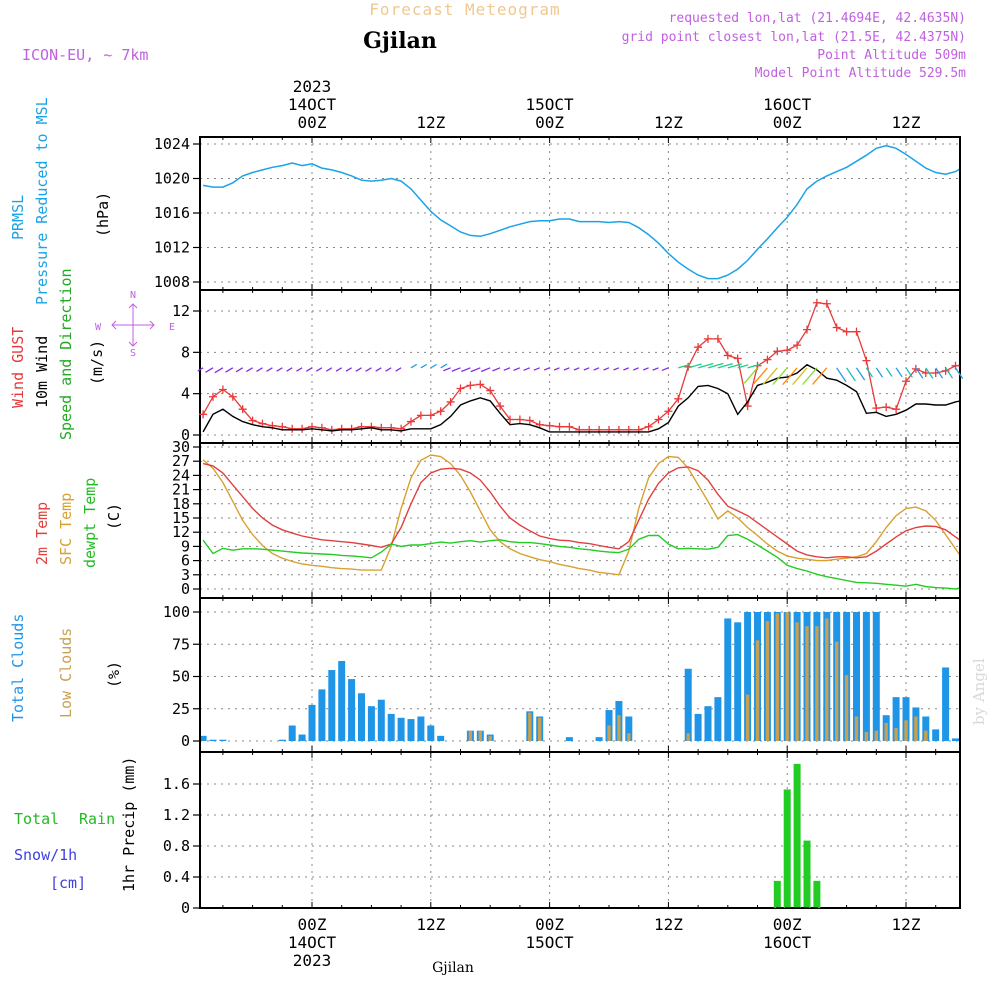 The height and width of the screenshot is (1000, 1000). Describe the element at coordinates (176, 815) in the screenshot. I see `y-tick-label: 1.2` at that location.